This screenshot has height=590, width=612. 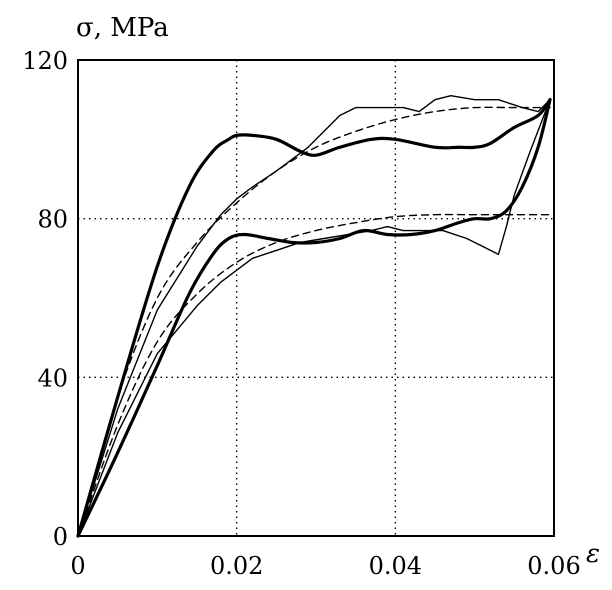 I want to click on x-tick-label-2: 0.04, so click(x=395, y=566).